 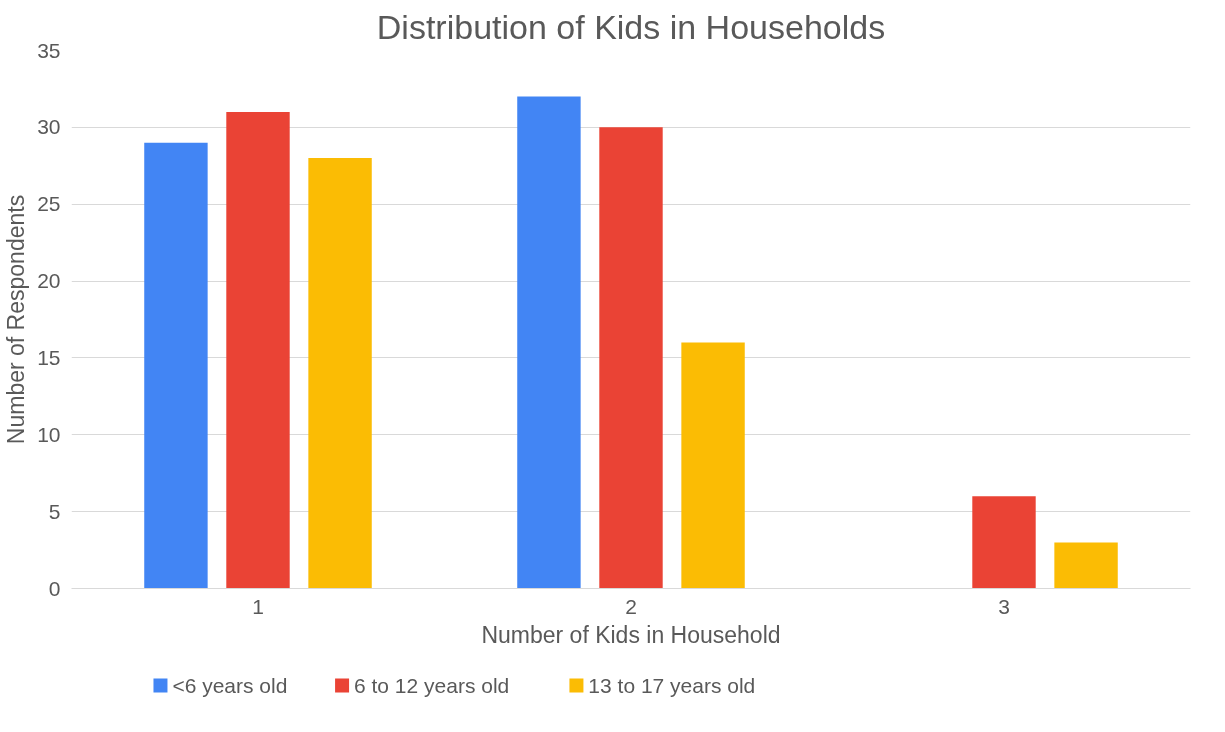 I want to click on y-tick-label: 25, so click(x=49, y=204).